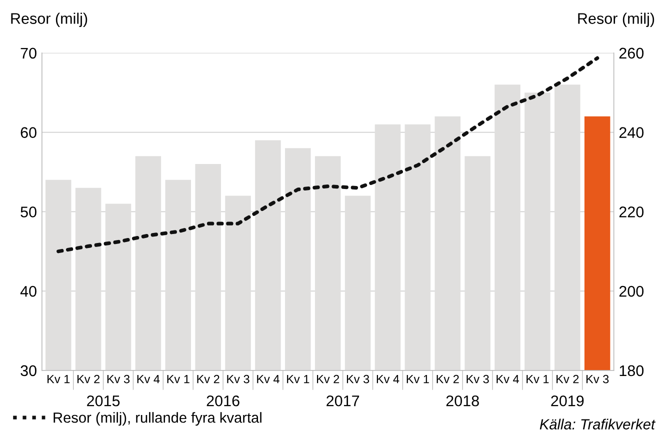  Describe the element at coordinates (598, 424) in the screenshot. I see `text: Källa: Trafikverket` at that location.